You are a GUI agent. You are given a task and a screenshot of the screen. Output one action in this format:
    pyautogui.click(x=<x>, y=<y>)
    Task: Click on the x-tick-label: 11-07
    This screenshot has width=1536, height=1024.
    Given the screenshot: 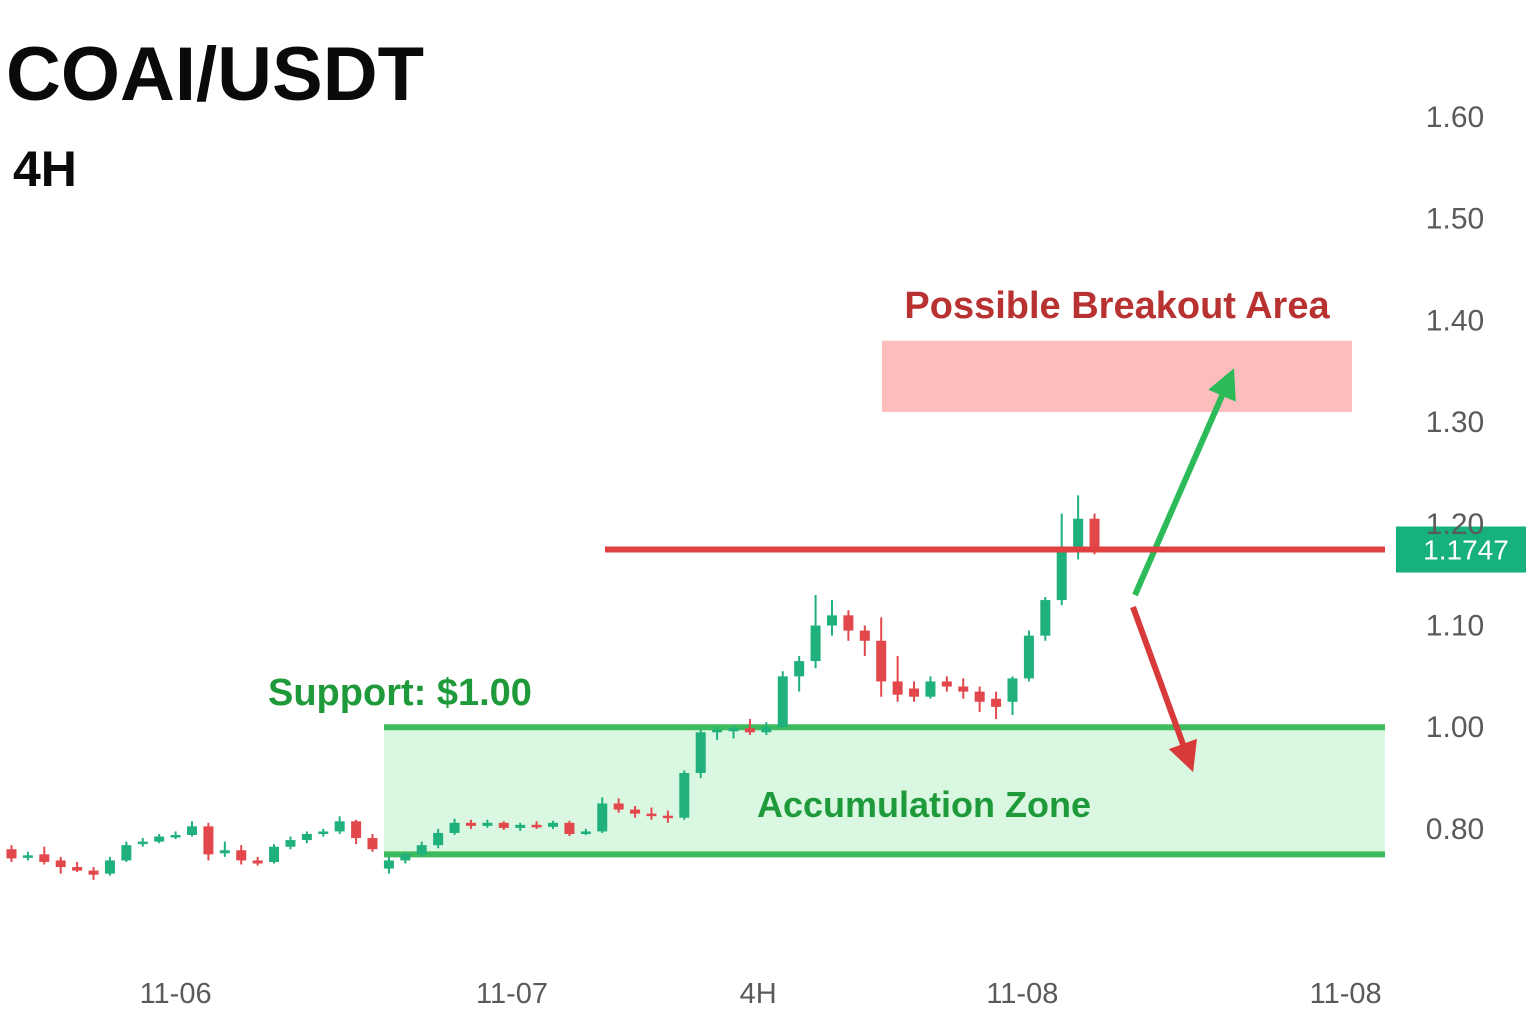 What is the action you would take?
    pyautogui.click(x=512, y=994)
    